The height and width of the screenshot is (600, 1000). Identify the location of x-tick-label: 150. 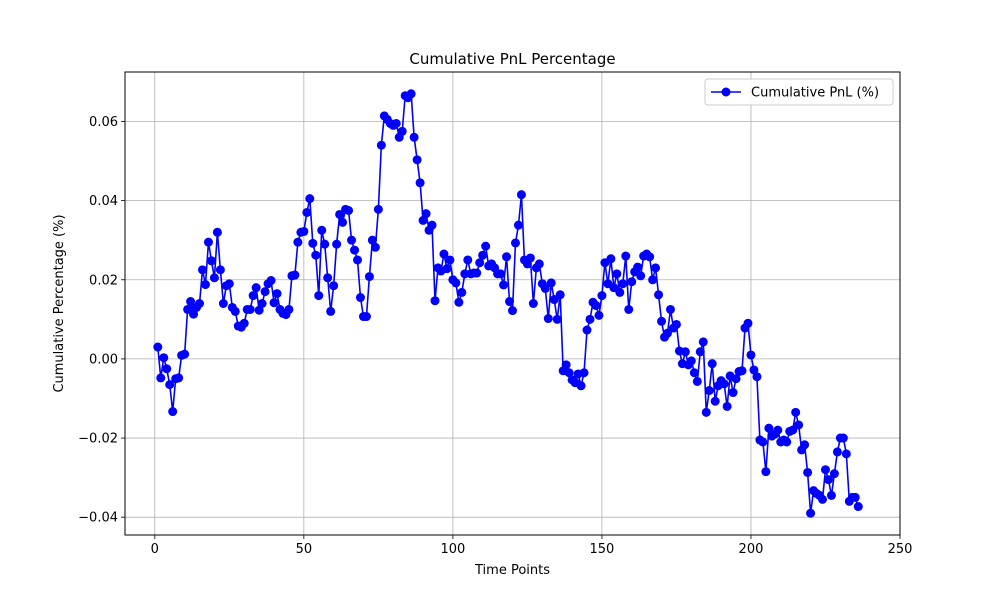
(602, 549).